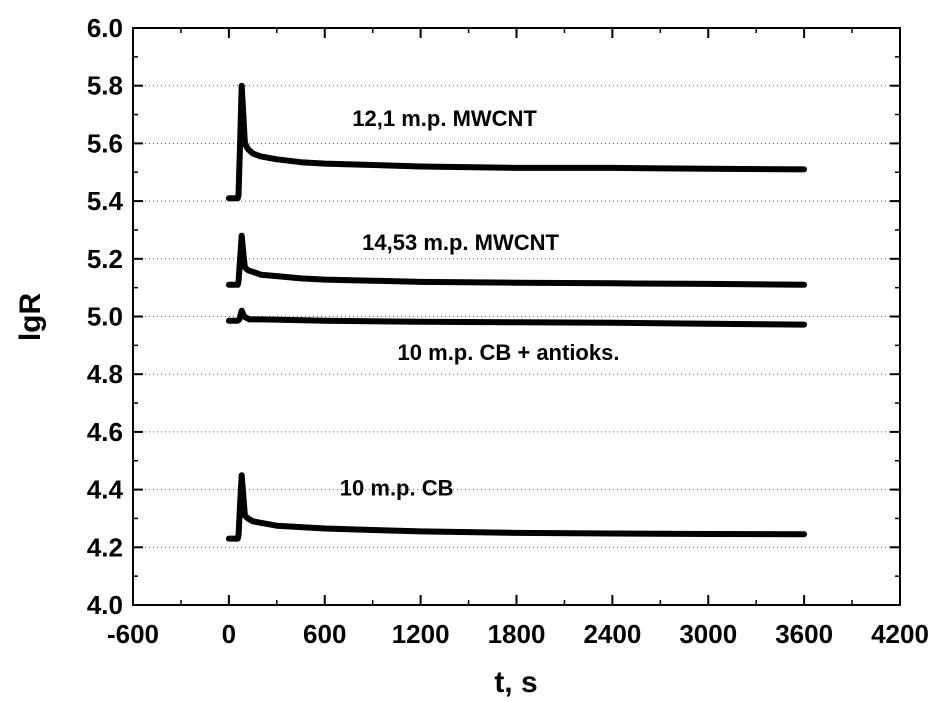 The image size is (937, 702). What do you see at coordinates (229, 634) in the screenshot?
I see `x-tick-label: 0` at bounding box center [229, 634].